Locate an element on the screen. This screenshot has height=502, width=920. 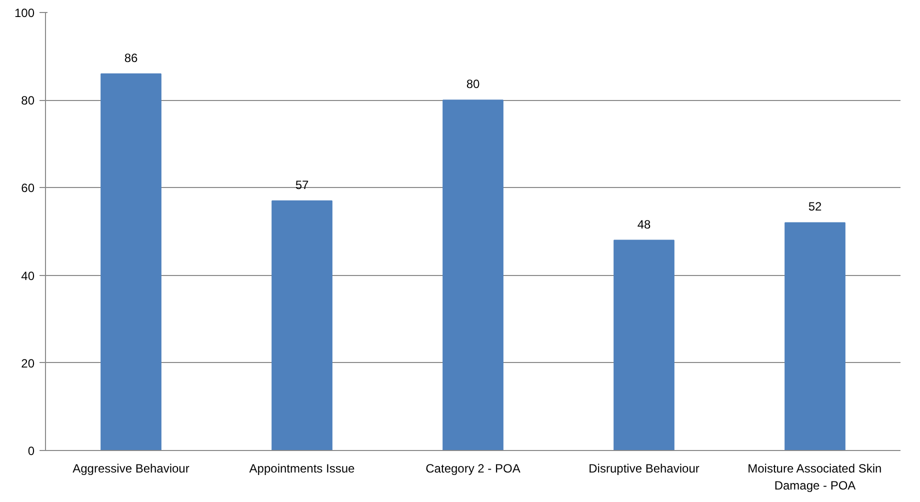
y-tick-label: 100 is located at coordinates (24, 13).